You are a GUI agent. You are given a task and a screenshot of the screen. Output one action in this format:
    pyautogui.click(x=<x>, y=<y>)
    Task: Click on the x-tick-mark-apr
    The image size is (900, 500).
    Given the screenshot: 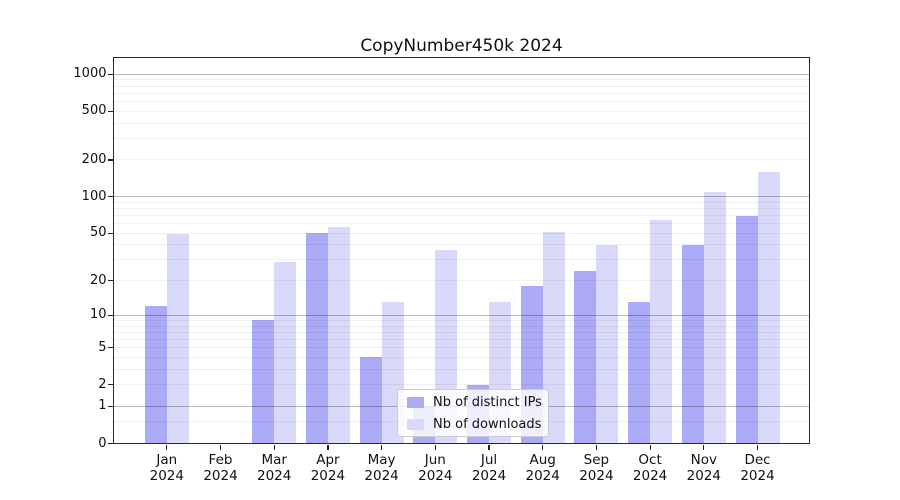 What is the action you would take?
    pyautogui.click(x=328, y=447)
    